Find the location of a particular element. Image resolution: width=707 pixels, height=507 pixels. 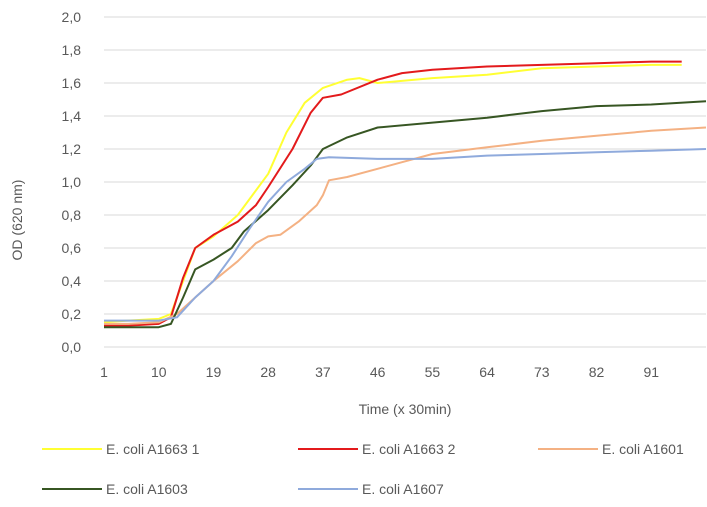

x-axis-tick-labels: 1 10 19 28 37 46 55 64 73 82 91 is located at coordinates (379, 372).